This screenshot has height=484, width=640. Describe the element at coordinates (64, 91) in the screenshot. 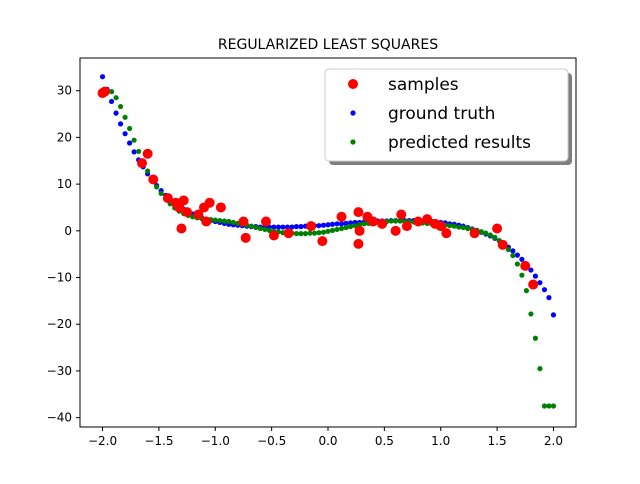

I see `y-tick-label: 30` at that location.